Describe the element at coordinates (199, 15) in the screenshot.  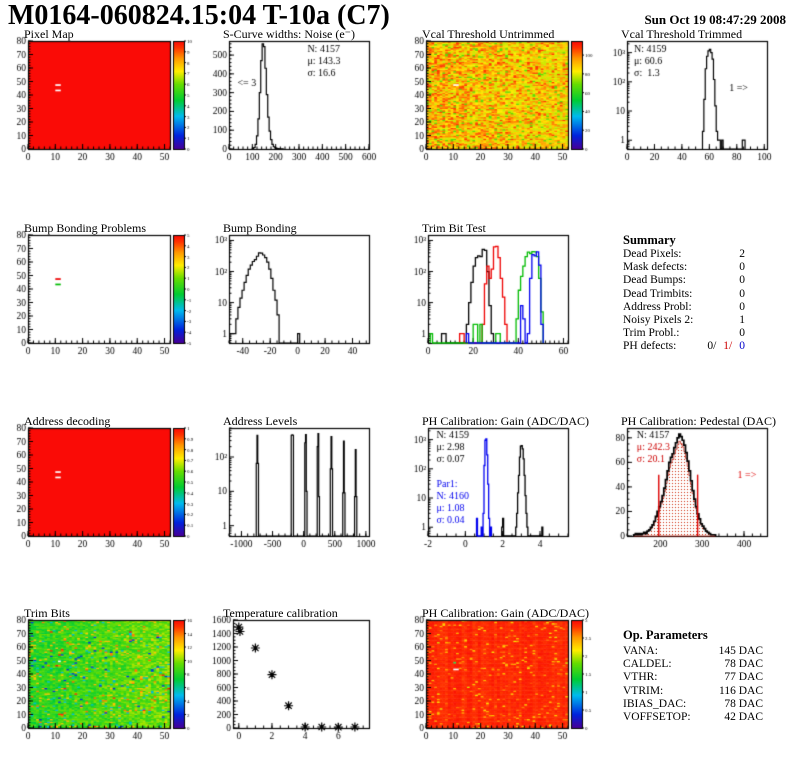
I see `module-title: M0164-060824.15:04 T-10a (C7)` at that location.